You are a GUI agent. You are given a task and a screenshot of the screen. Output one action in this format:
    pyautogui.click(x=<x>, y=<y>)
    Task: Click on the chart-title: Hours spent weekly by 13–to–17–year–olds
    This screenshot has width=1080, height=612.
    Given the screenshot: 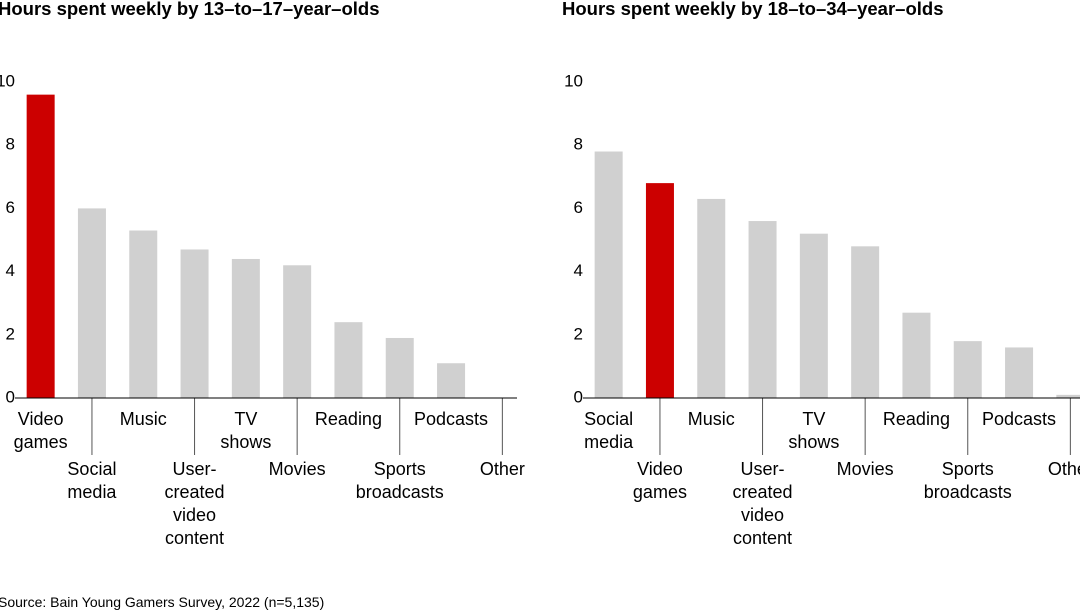 What is the action you would take?
    pyautogui.click(x=190, y=9)
    